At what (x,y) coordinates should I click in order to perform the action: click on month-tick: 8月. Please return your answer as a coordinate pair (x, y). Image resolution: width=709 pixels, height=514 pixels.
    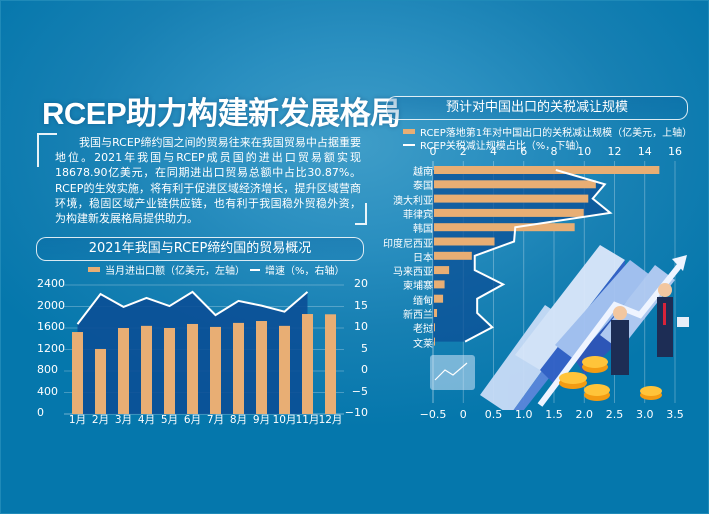
    Looking at the image, I should click on (238, 420).